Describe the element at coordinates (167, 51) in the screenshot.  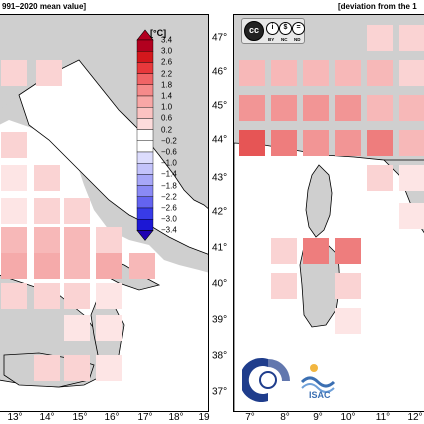
I see `colorbar-label: 3.0` at that location.